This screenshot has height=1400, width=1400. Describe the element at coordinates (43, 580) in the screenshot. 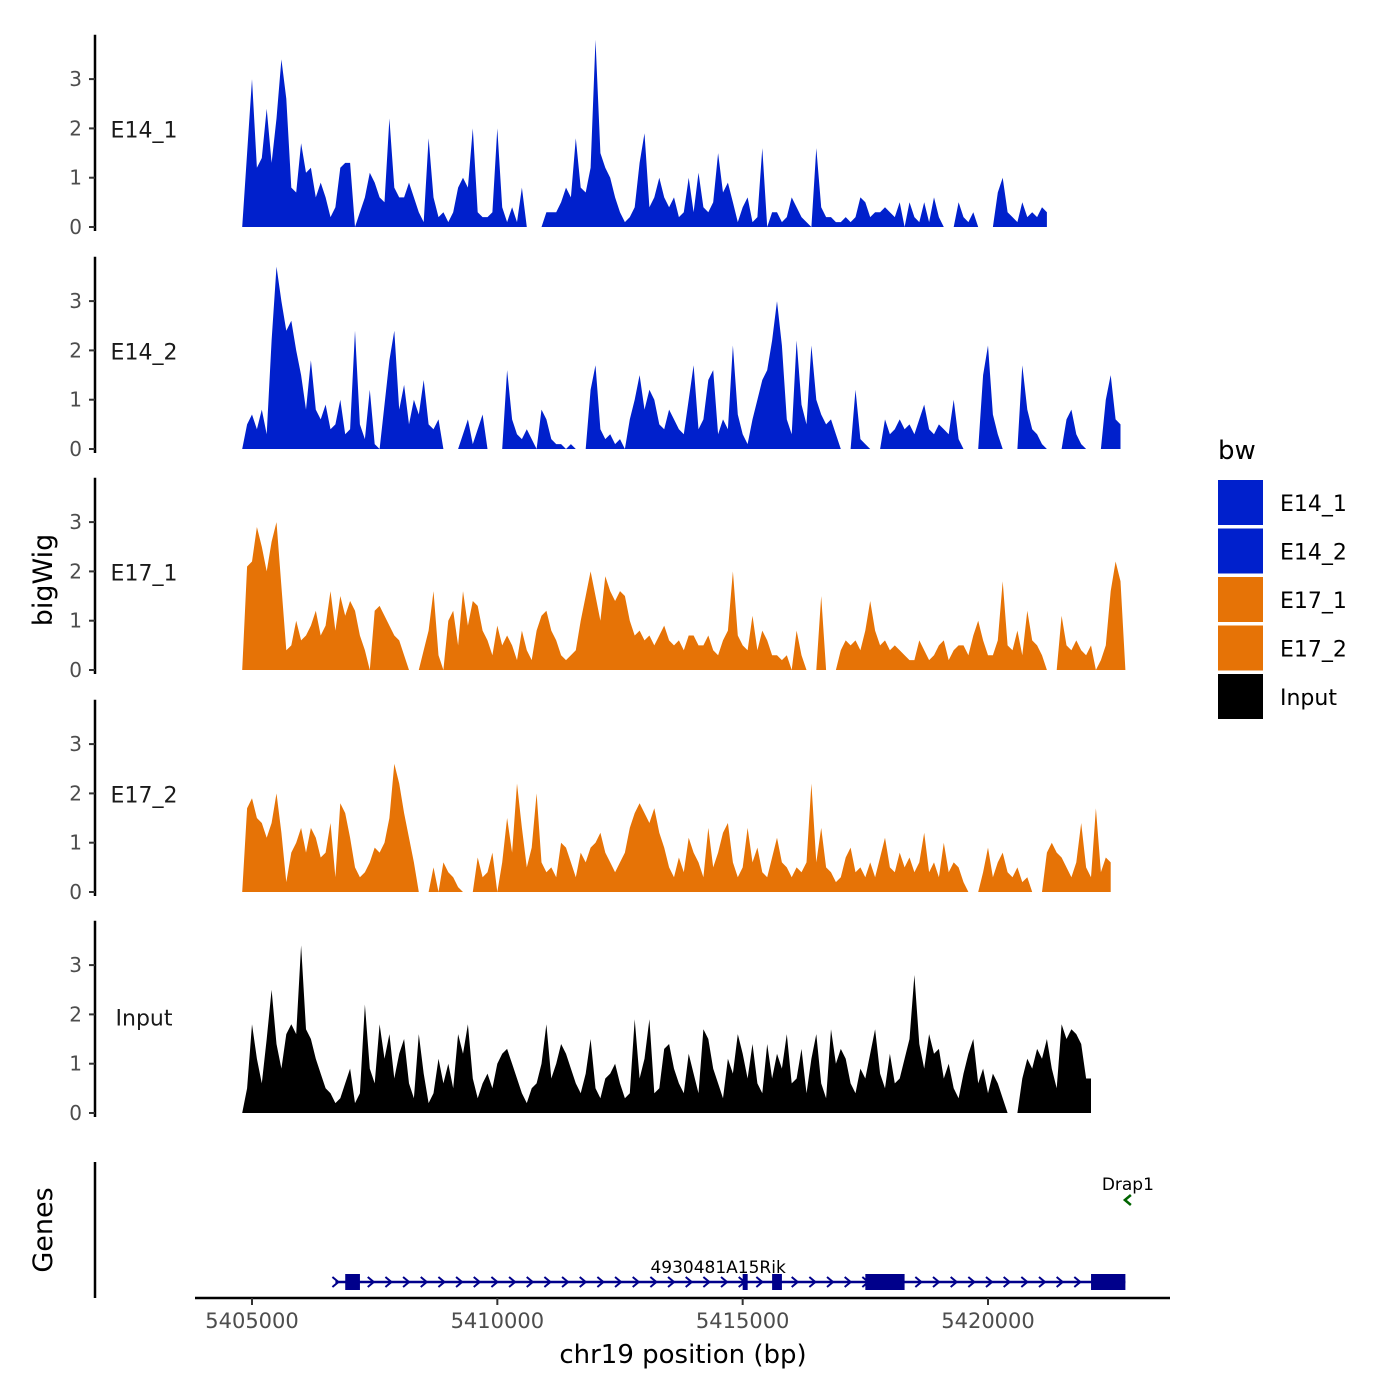

I see `y-axis-title: bigWig` at that location.